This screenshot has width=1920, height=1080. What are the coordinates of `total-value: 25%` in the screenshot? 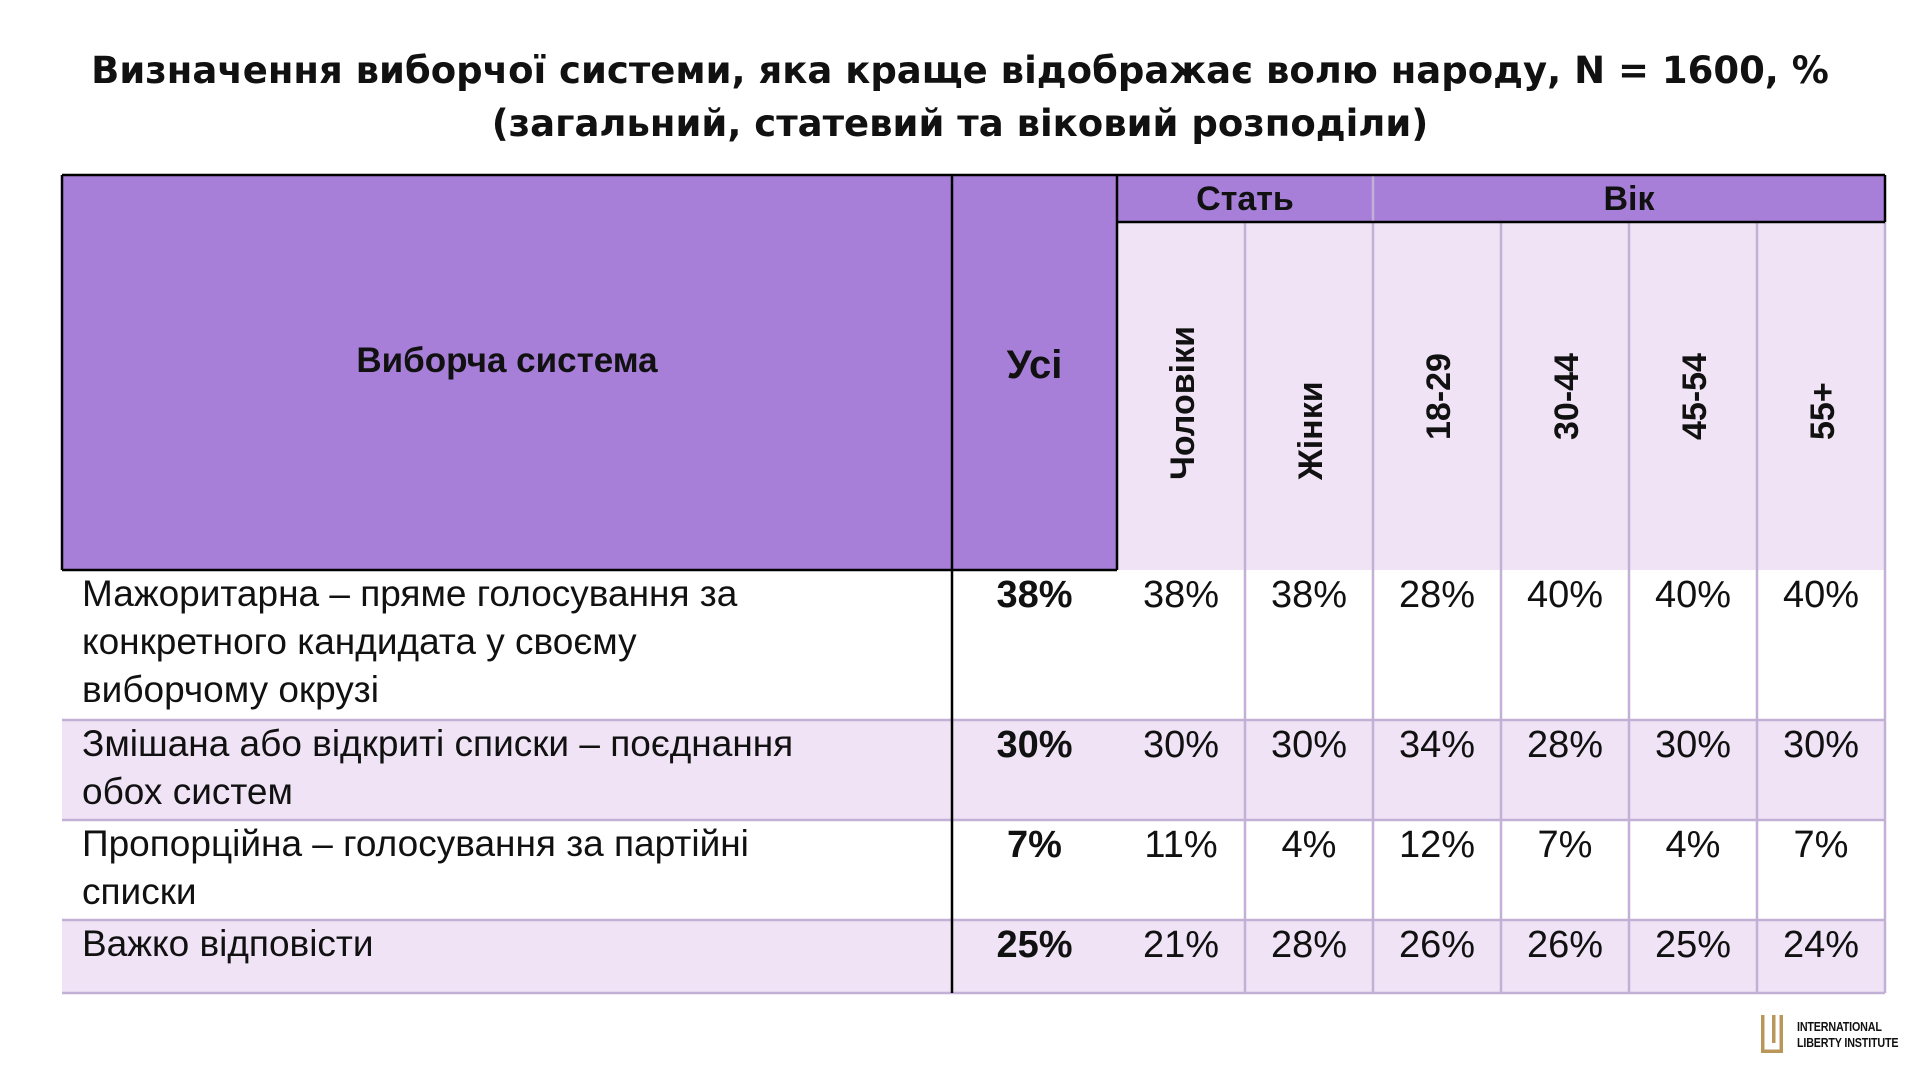 It's located at (1034, 945).